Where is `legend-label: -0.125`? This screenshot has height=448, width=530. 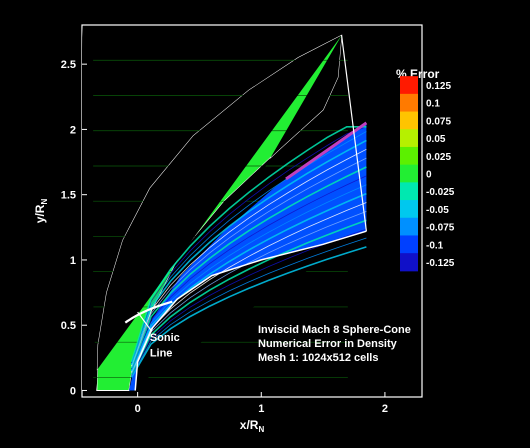 legend-label: -0.125 is located at coordinates (440, 263).